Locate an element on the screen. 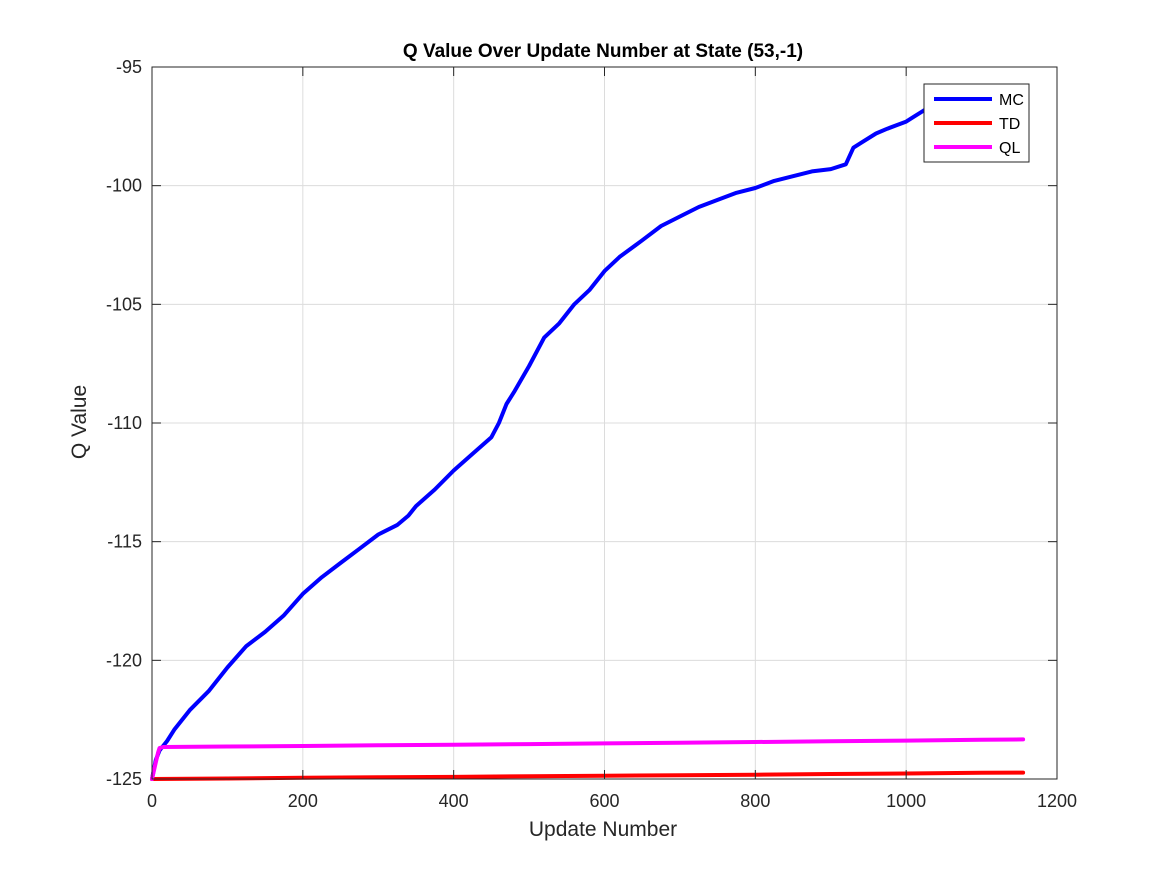 This screenshot has height=875, width=1167. x-tick-label: 600 is located at coordinates (604, 801).